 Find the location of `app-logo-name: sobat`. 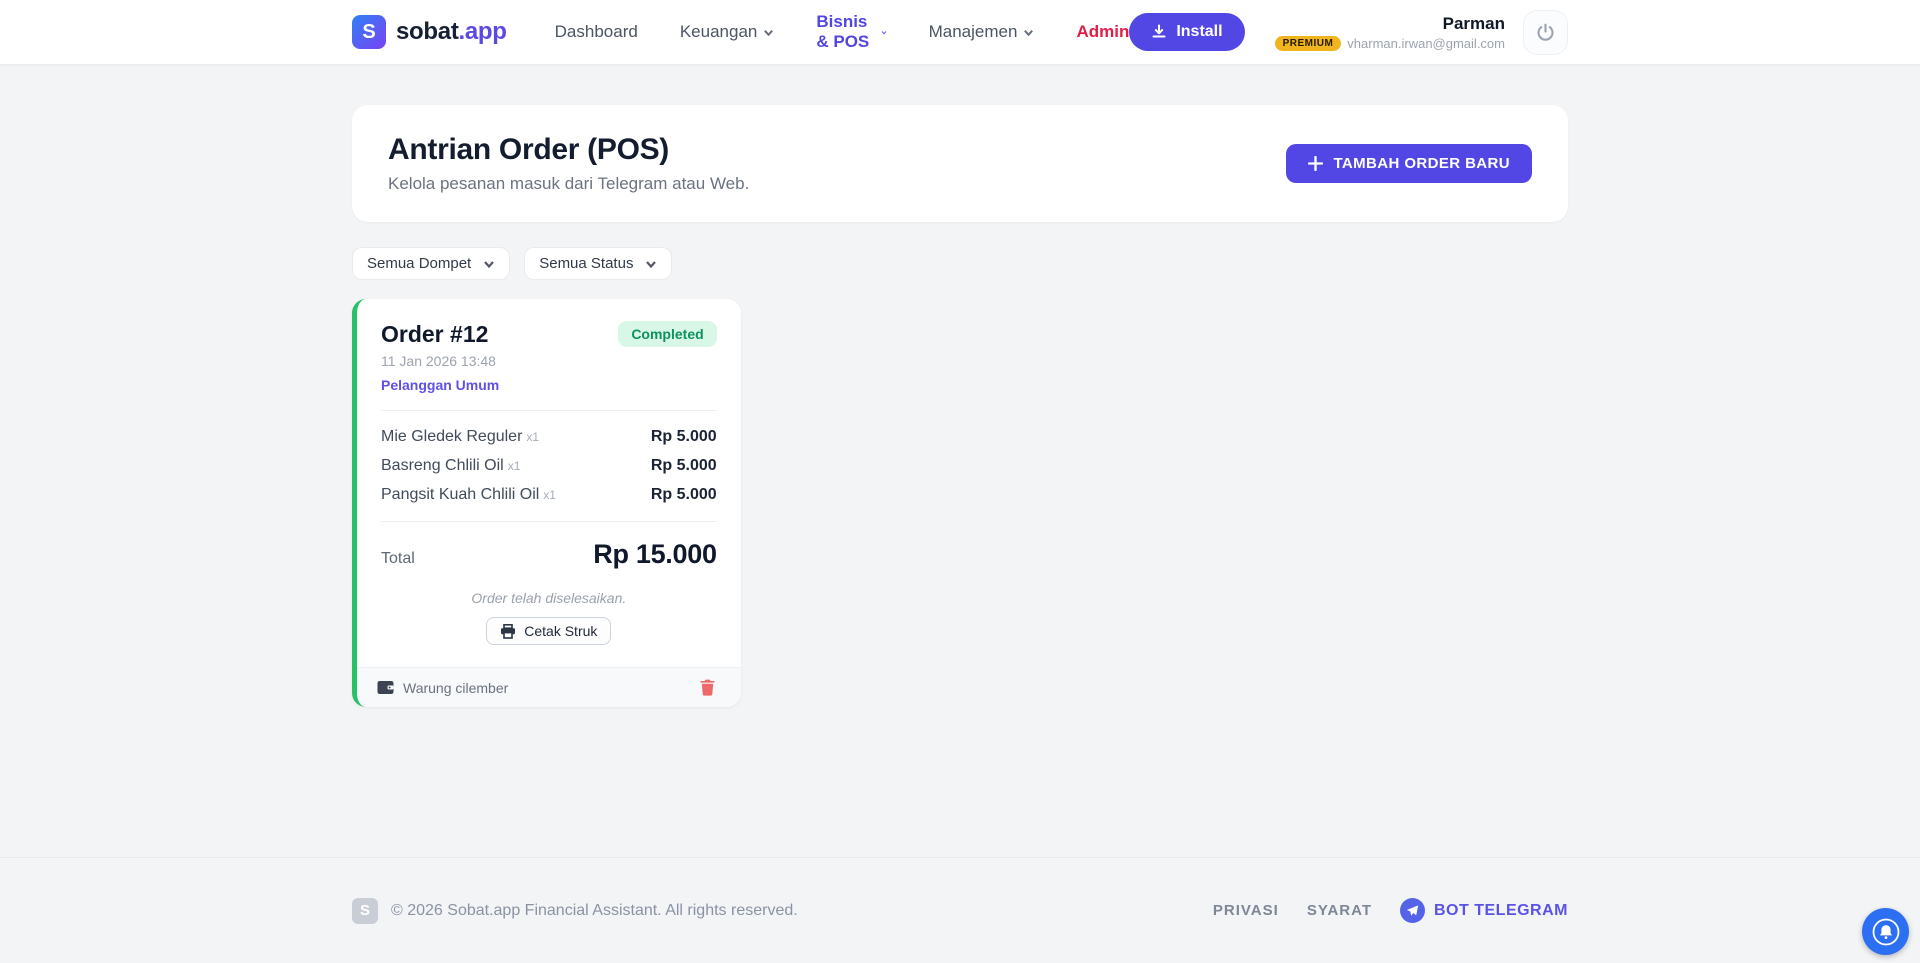

app-logo-name: sobat is located at coordinates (427, 31).